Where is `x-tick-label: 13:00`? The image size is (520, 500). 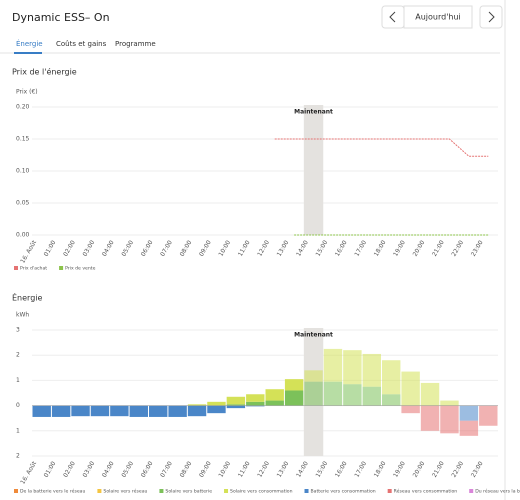 x-tick-label: 13:00 is located at coordinates (283, 469).